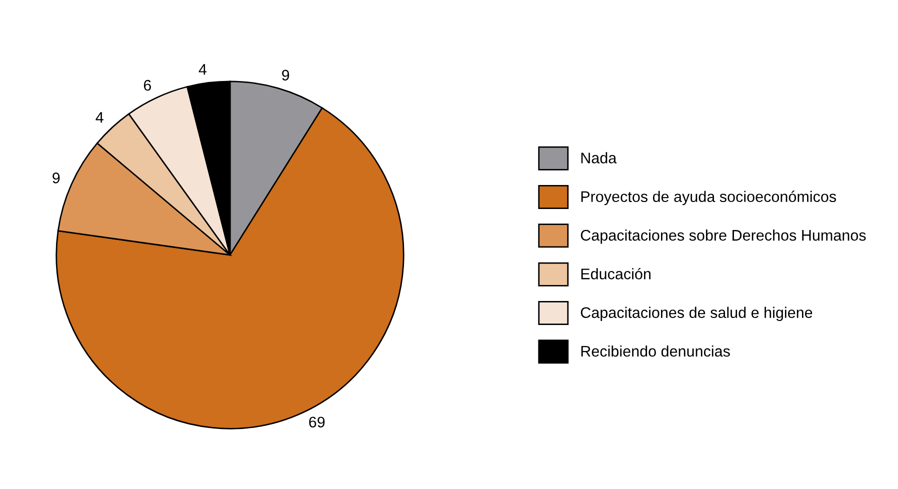 The width and height of the screenshot is (898, 489). What do you see at coordinates (655, 351) in the screenshot?
I see `legend-label: Recibiendo denuncias` at bounding box center [655, 351].